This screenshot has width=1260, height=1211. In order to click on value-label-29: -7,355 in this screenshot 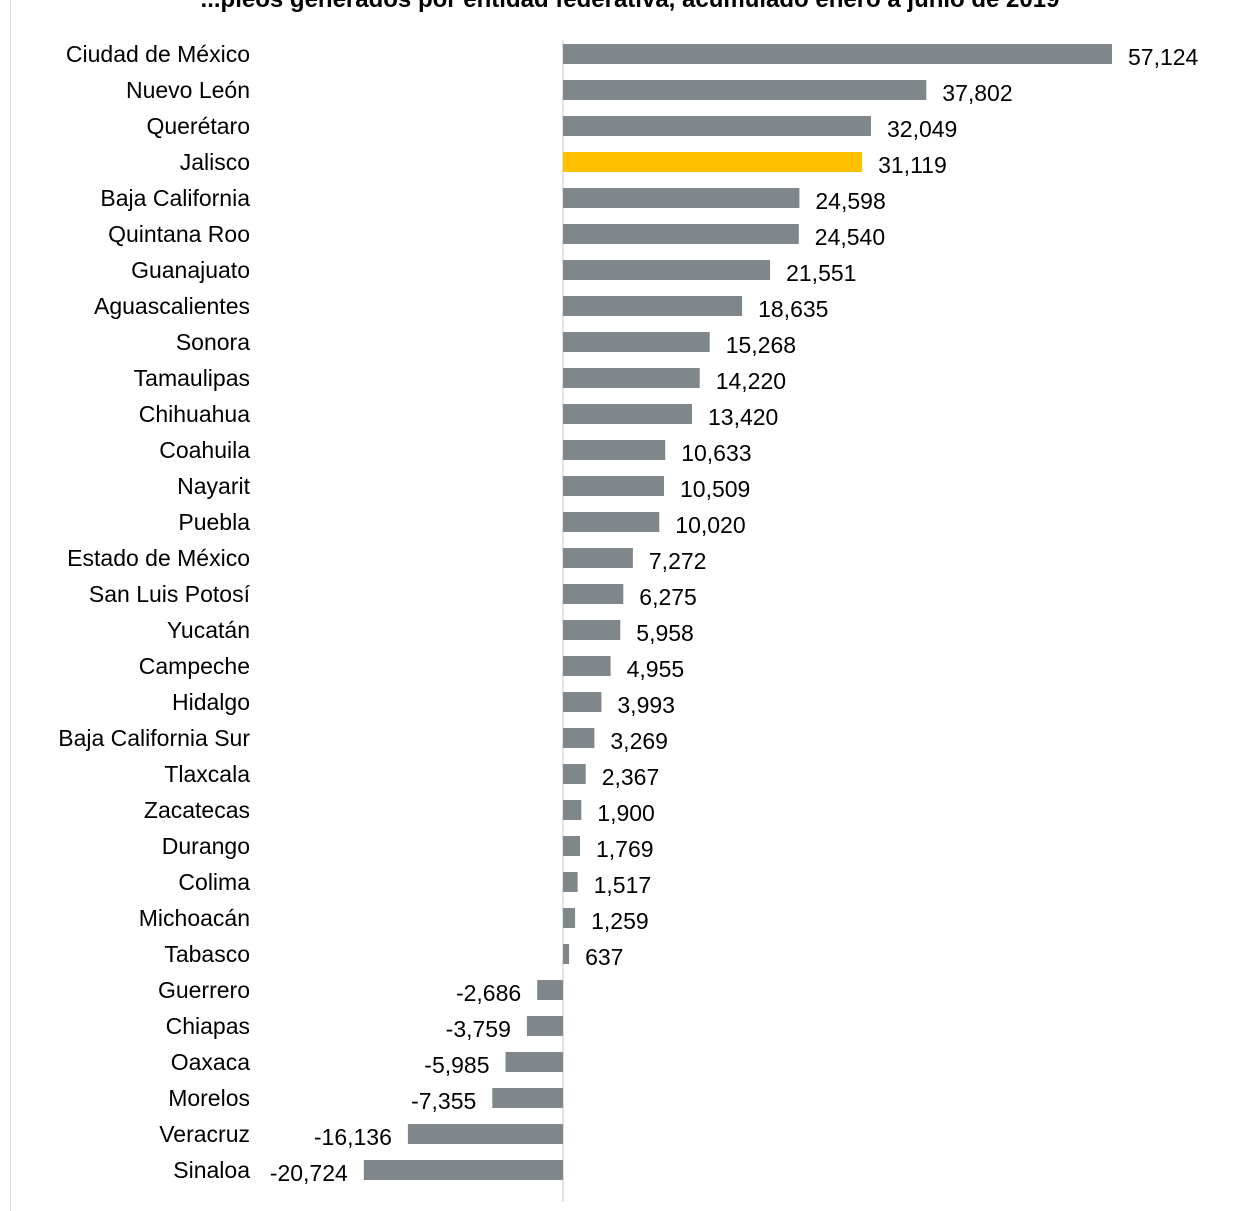, I will do `click(443, 1101)`.